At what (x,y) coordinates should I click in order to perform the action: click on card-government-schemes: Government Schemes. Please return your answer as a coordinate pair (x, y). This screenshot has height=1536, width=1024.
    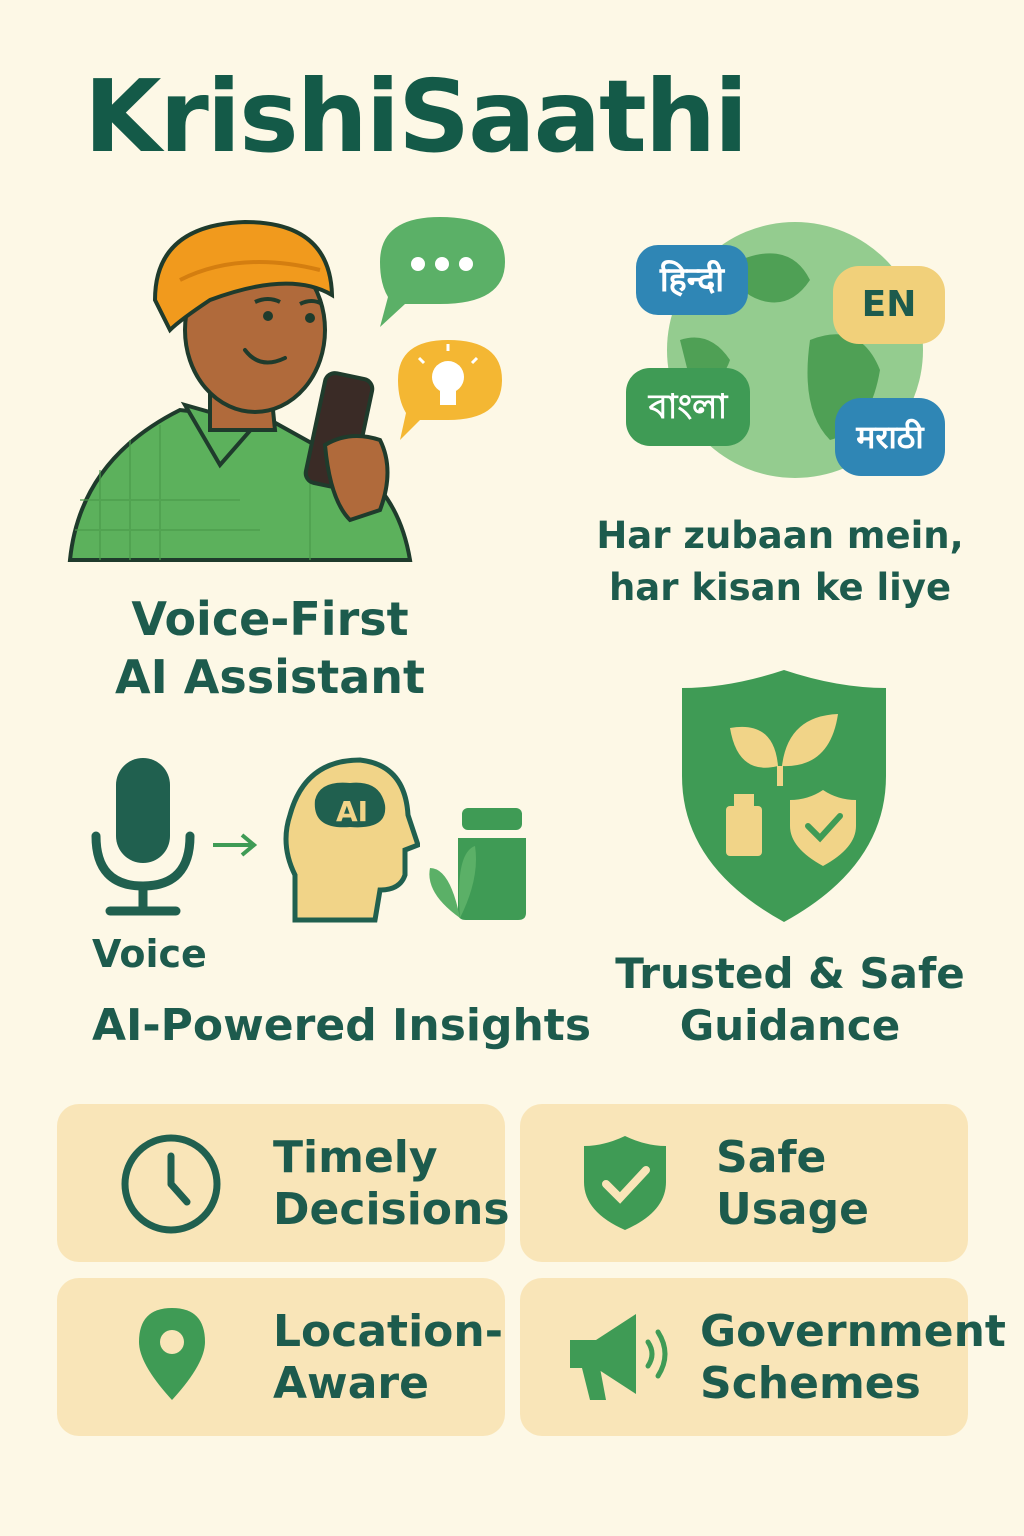
    Looking at the image, I should click on (763, 1357).